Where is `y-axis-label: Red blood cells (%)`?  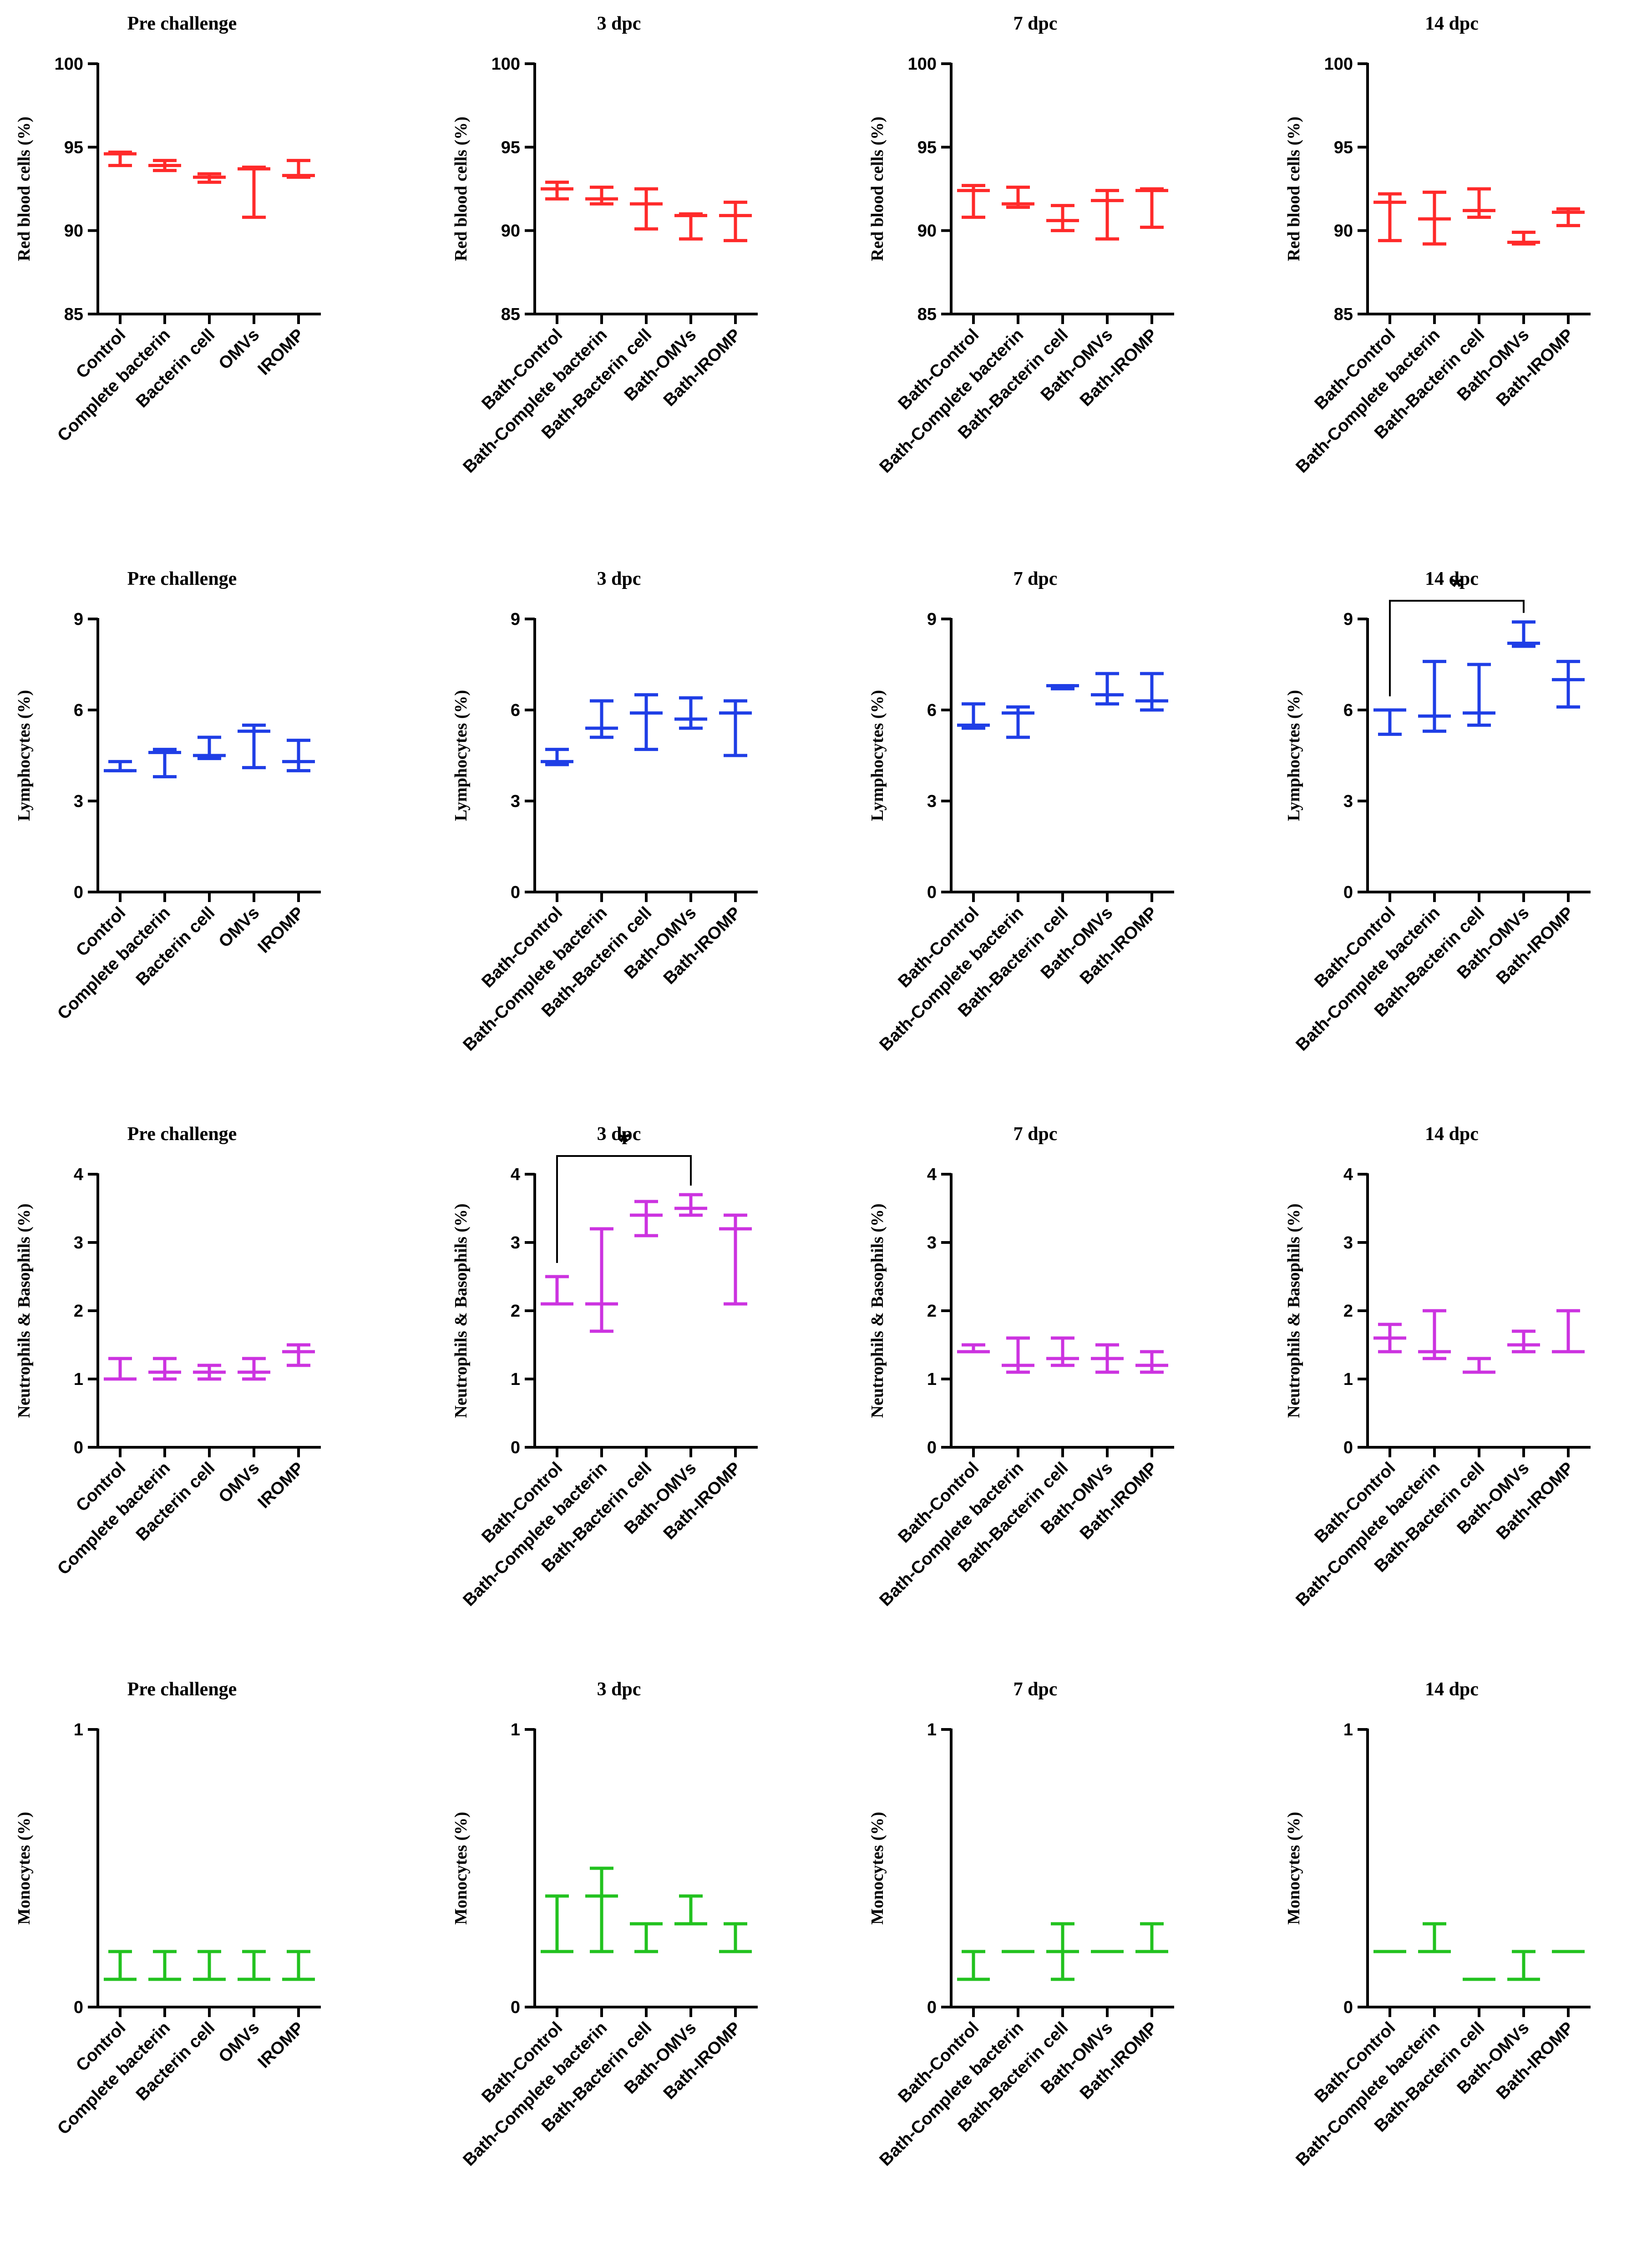 y-axis-label: Red blood cells (%) is located at coordinates (461, 189).